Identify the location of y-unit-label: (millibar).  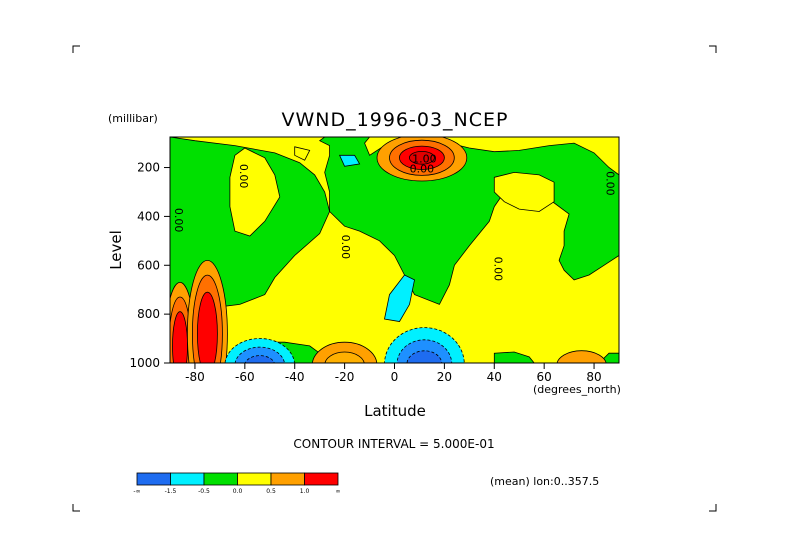
(133, 118).